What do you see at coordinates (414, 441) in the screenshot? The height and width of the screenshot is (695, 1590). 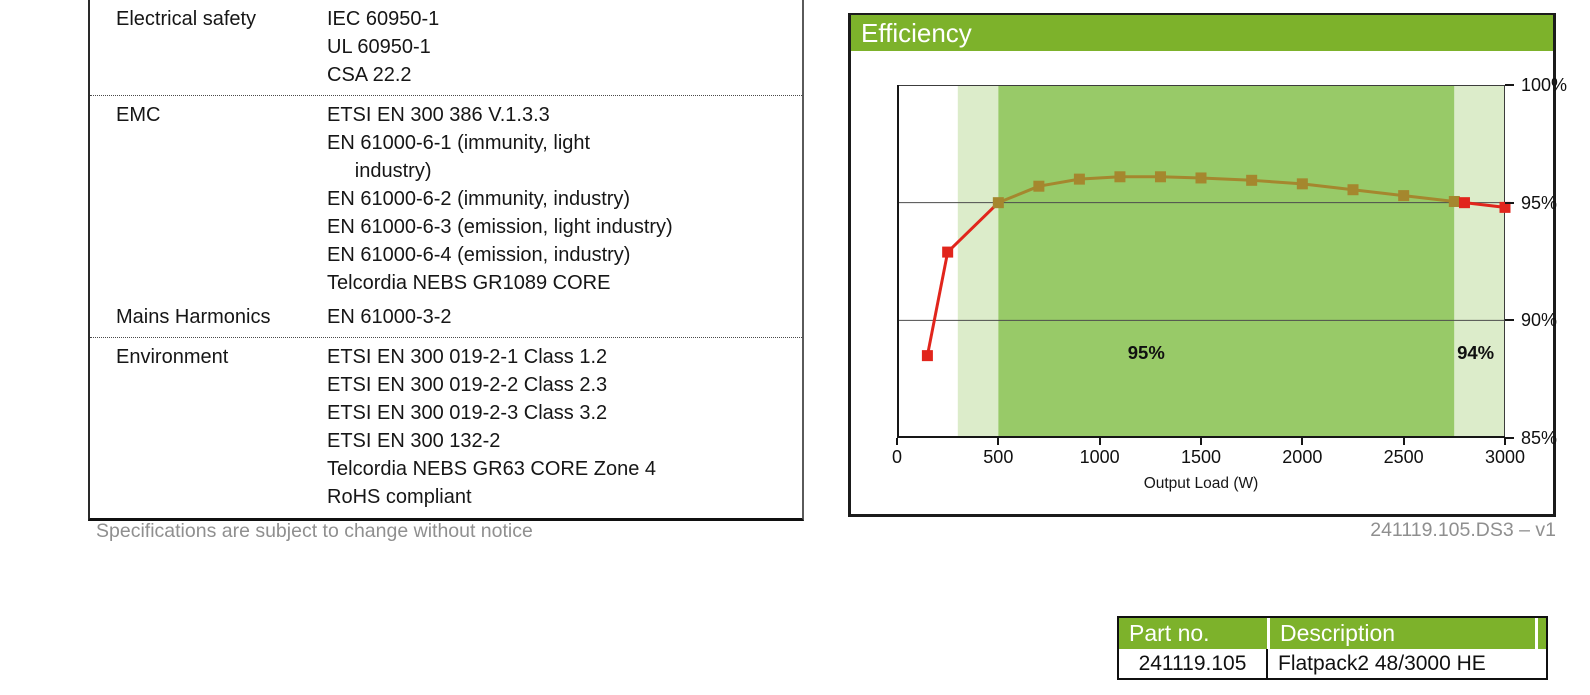 I see `spec-value-line: ETSI EN 300 132-2` at bounding box center [414, 441].